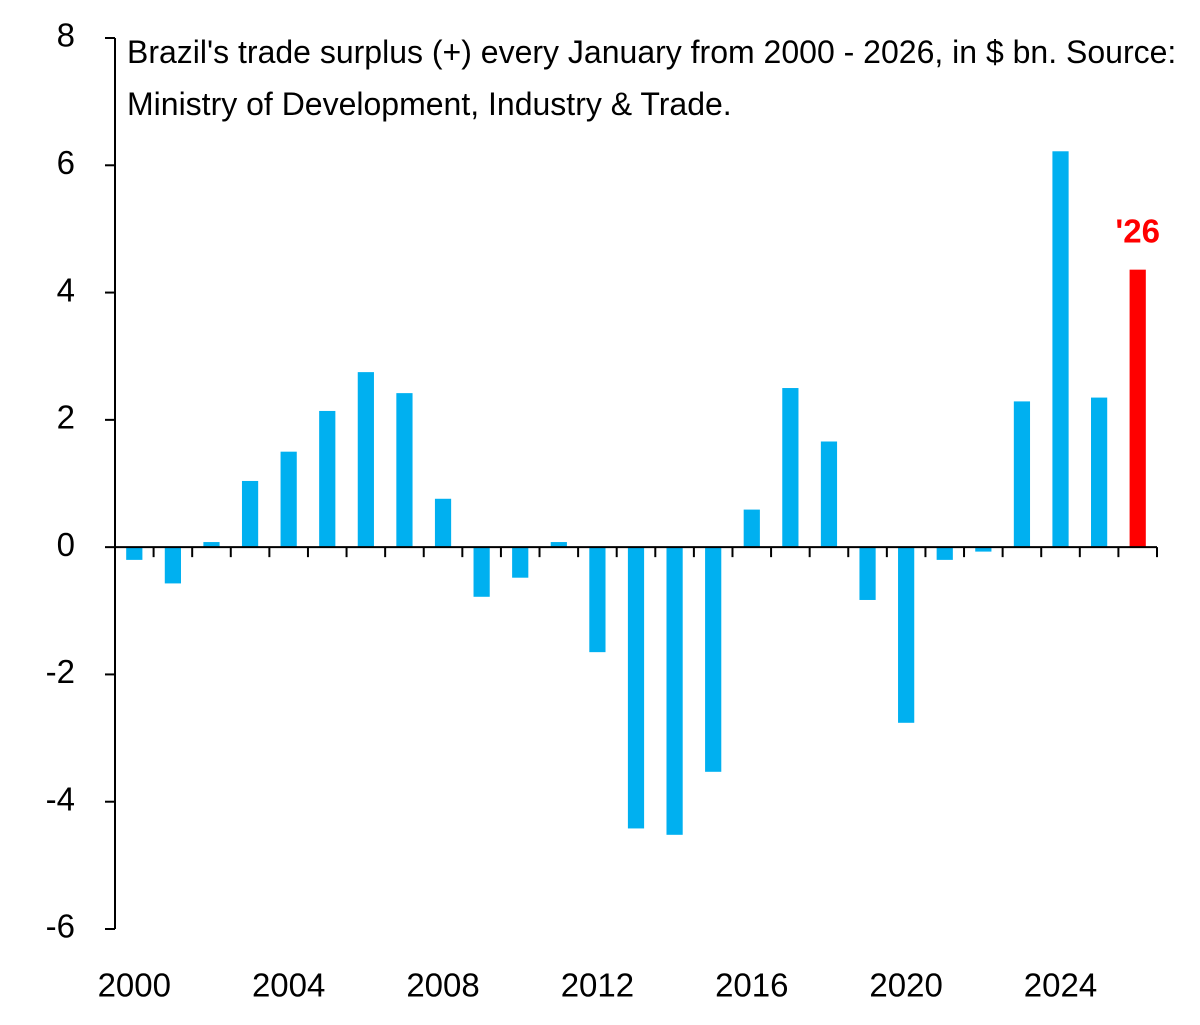  Describe the element at coordinates (66, 417) in the screenshot. I see `y-tick-label: 2` at that location.